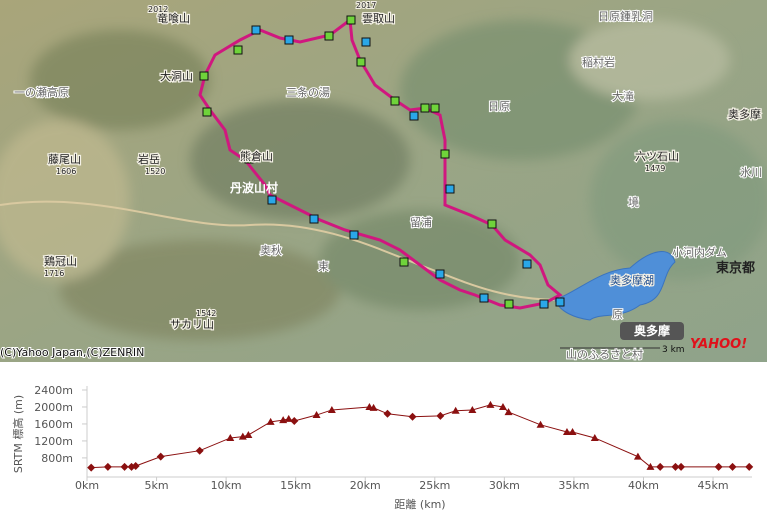 This screenshot has width=767, height=516. What do you see at coordinates (206, 313) in the screenshot?
I see `map-label: 1542` at bounding box center [206, 313].